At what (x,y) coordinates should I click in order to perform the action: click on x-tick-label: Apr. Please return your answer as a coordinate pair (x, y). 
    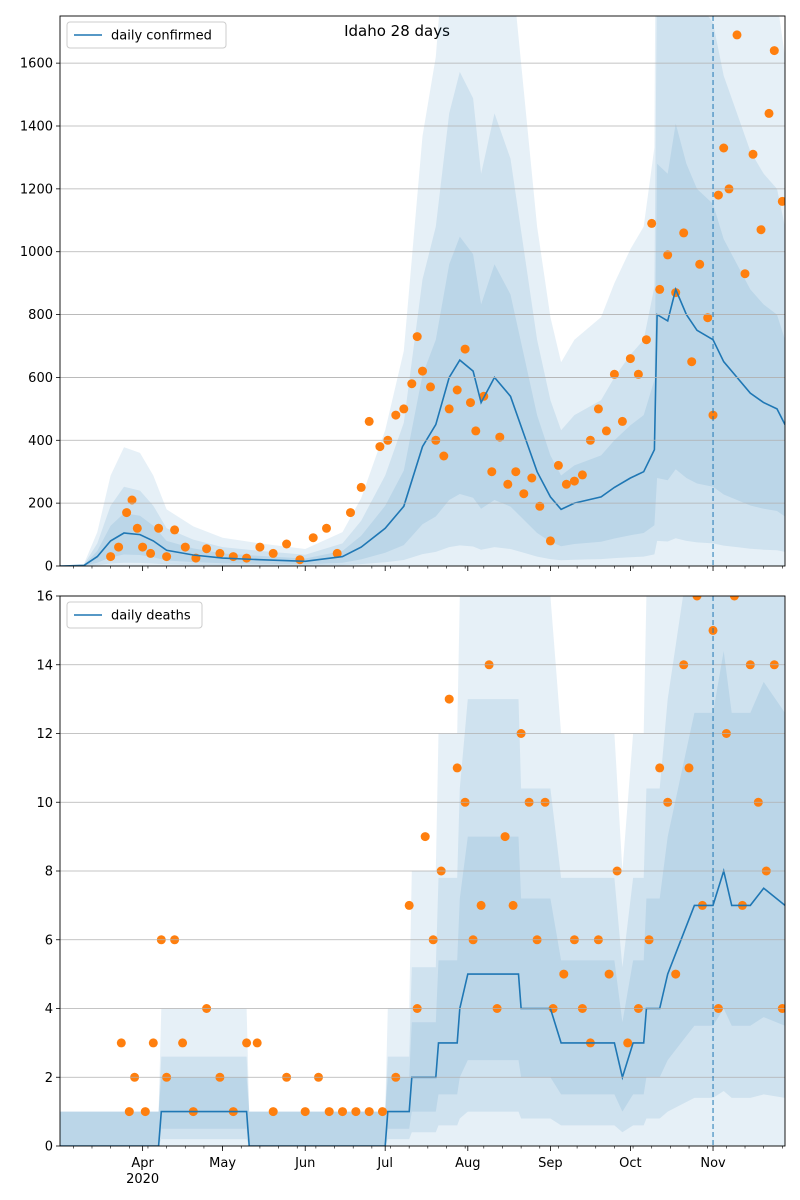
    Looking at the image, I should click on (142, 1163).